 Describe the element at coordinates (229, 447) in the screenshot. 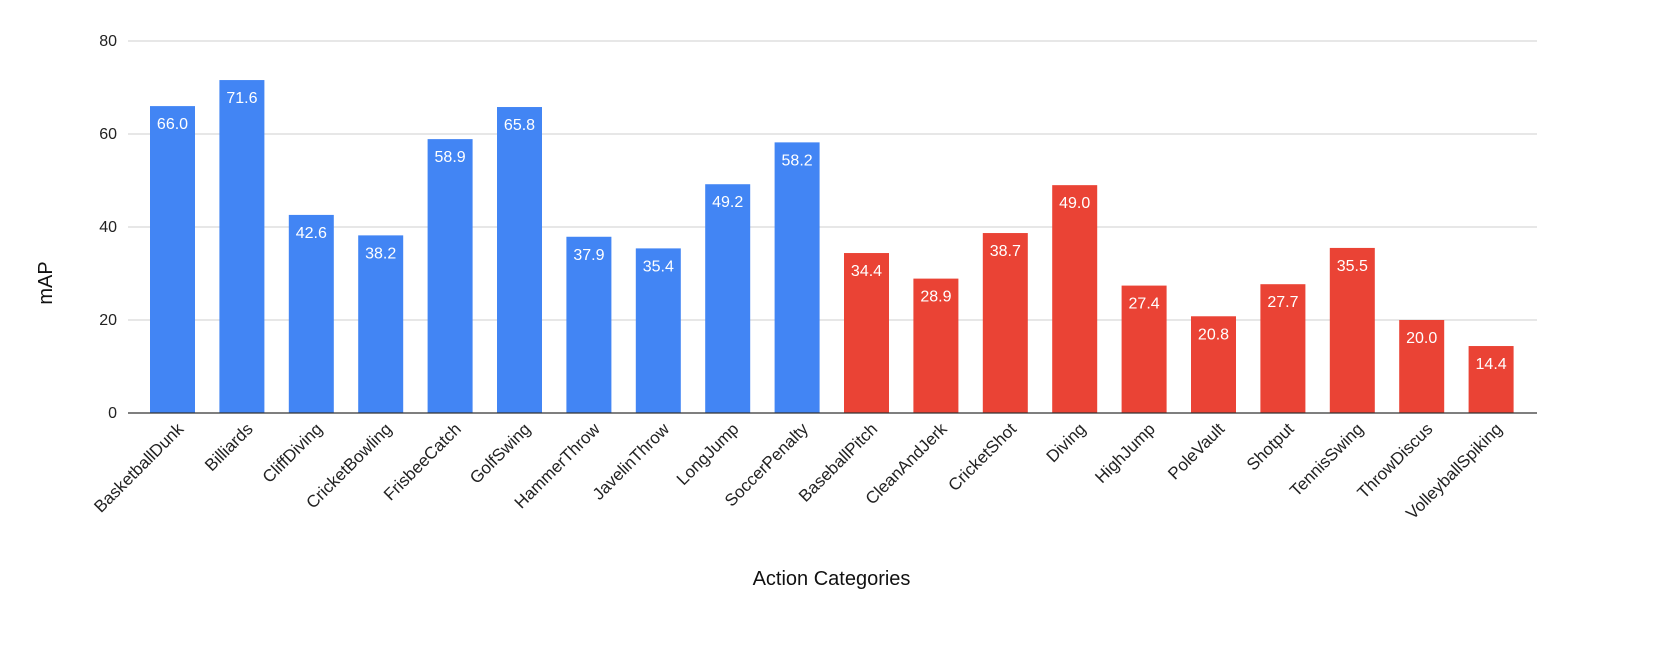

I see `x-tick-label: Billiards` at that location.